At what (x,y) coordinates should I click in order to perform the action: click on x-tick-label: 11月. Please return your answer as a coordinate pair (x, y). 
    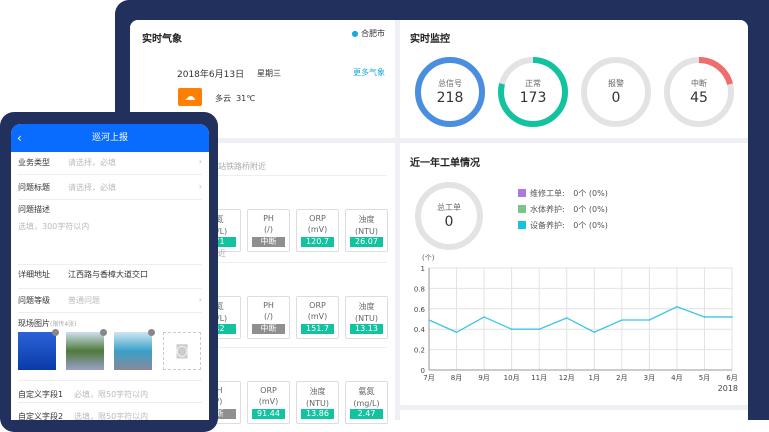
    Looking at the image, I should click on (539, 378).